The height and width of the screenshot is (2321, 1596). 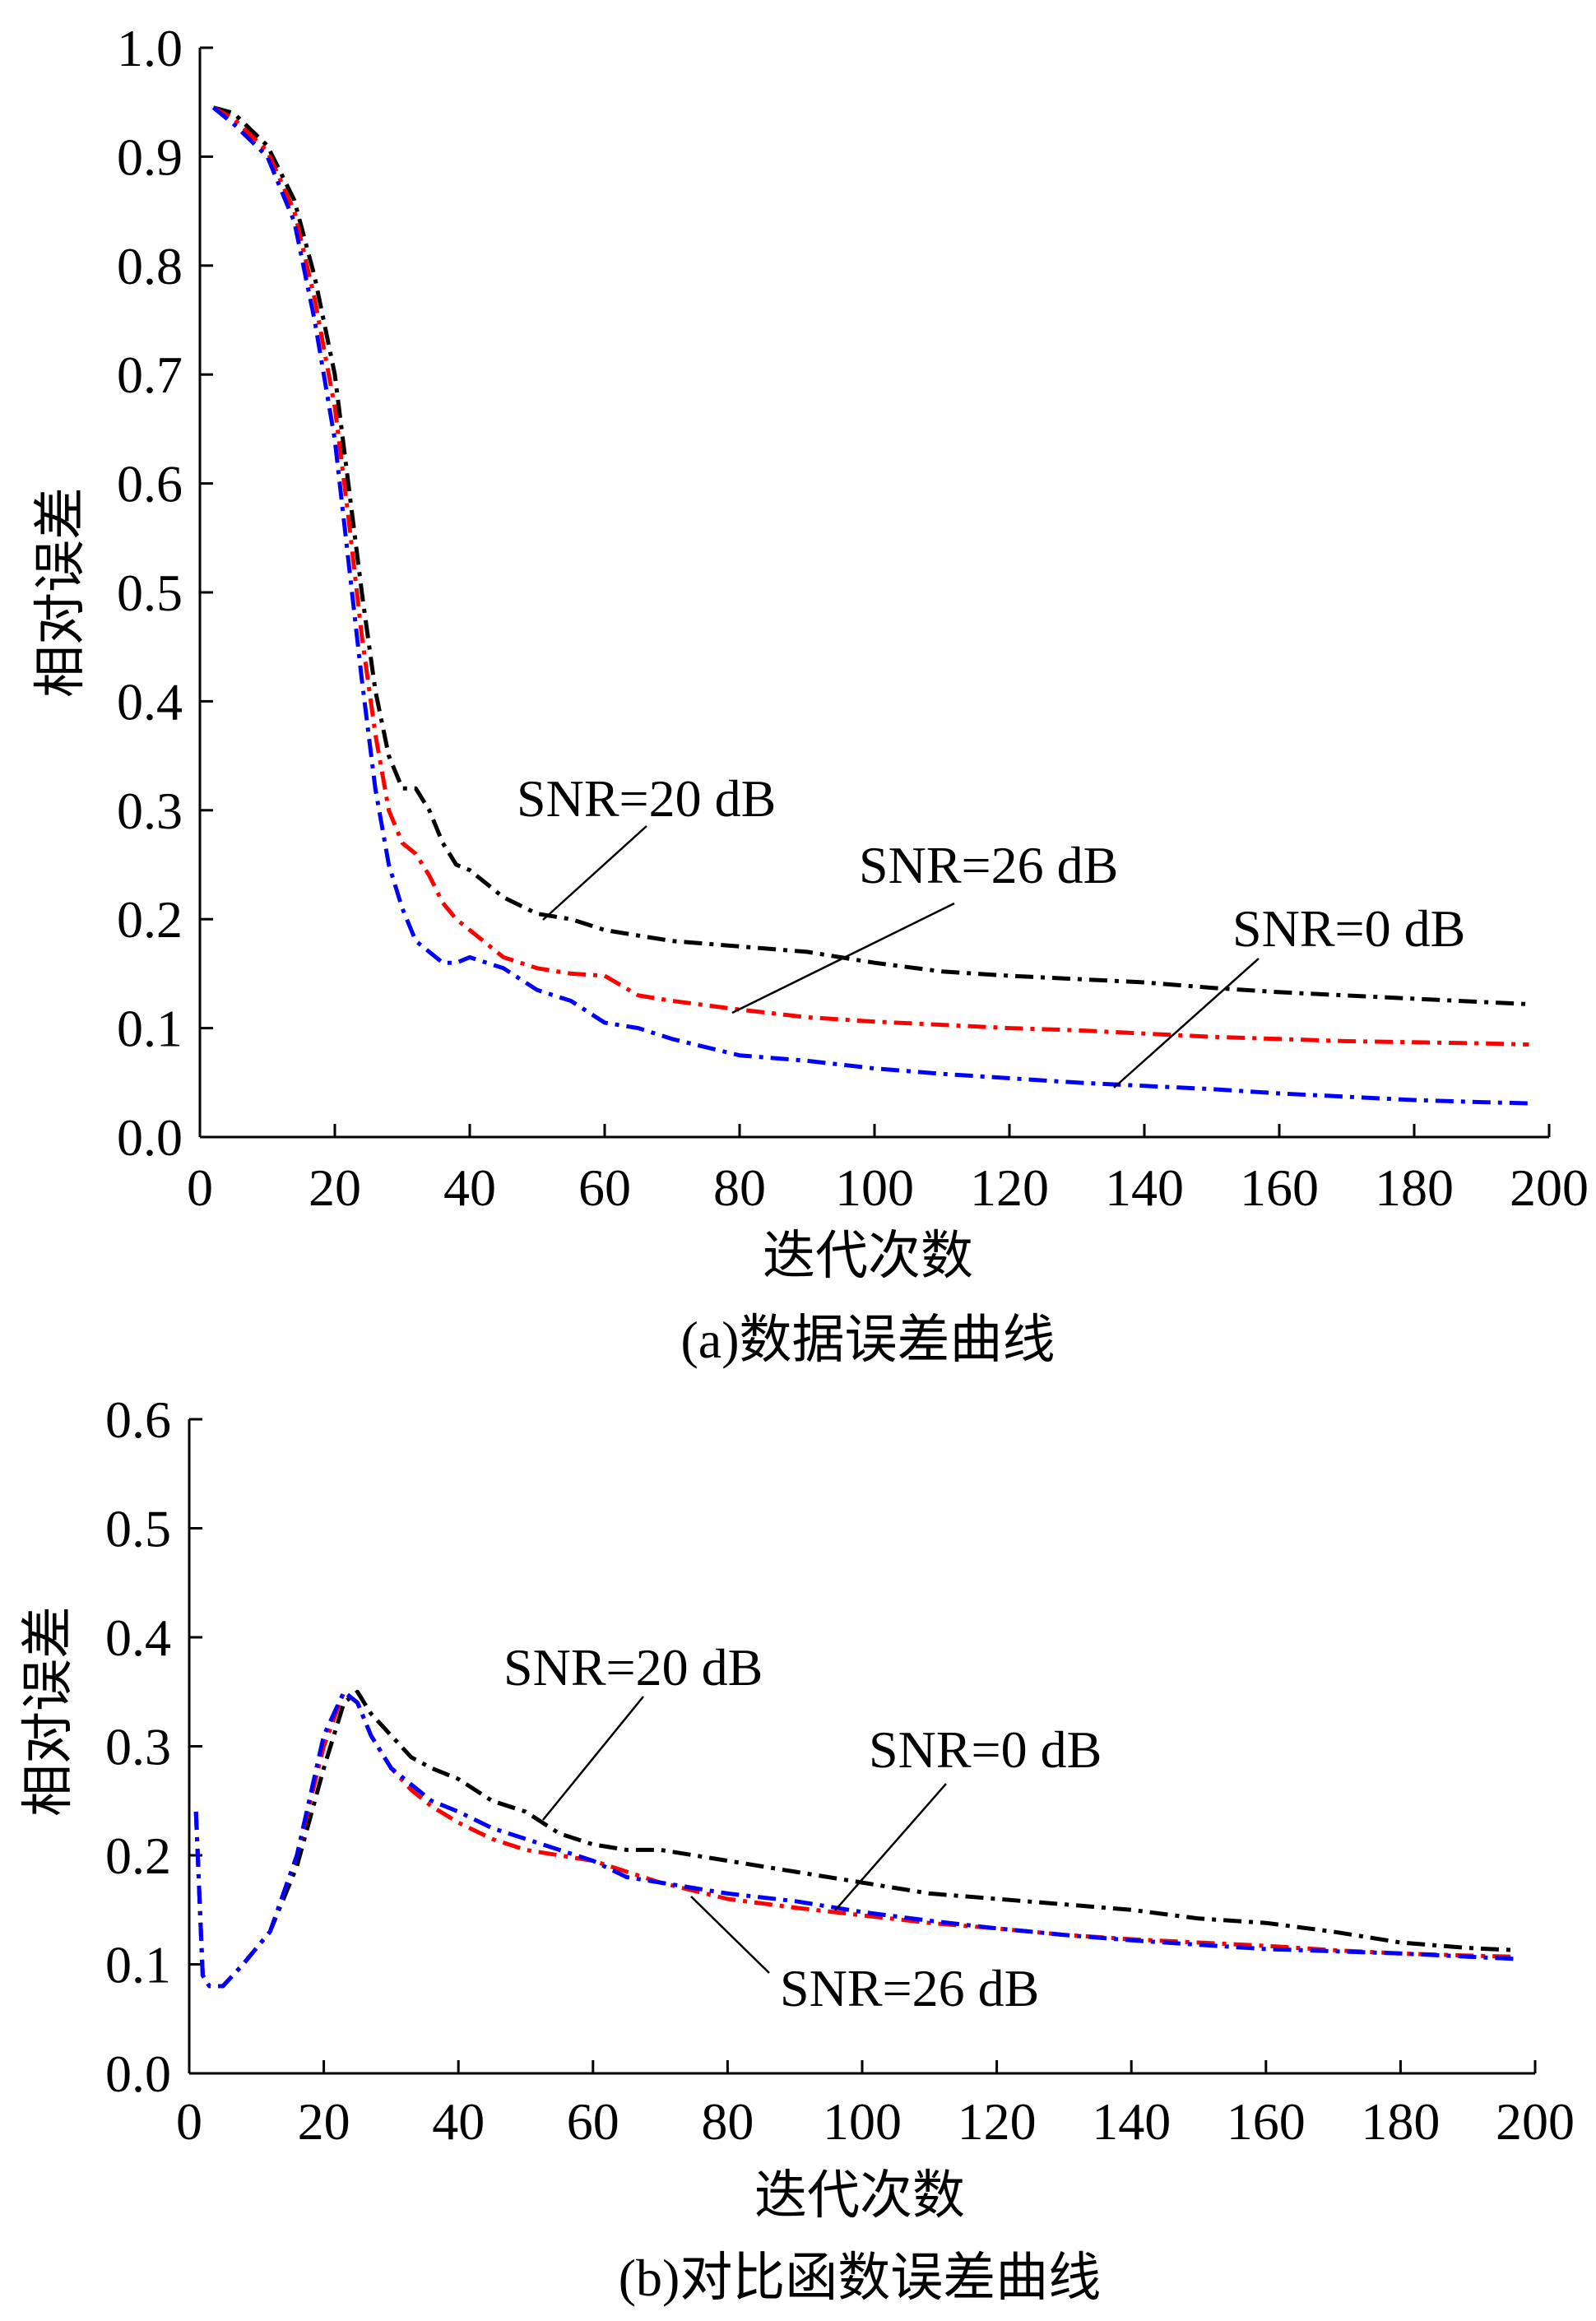 What do you see at coordinates (968, 1816) in the screenshot?
I see `chart-b-annotation-snr0: SNR=0 dB` at bounding box center [968, 1816].